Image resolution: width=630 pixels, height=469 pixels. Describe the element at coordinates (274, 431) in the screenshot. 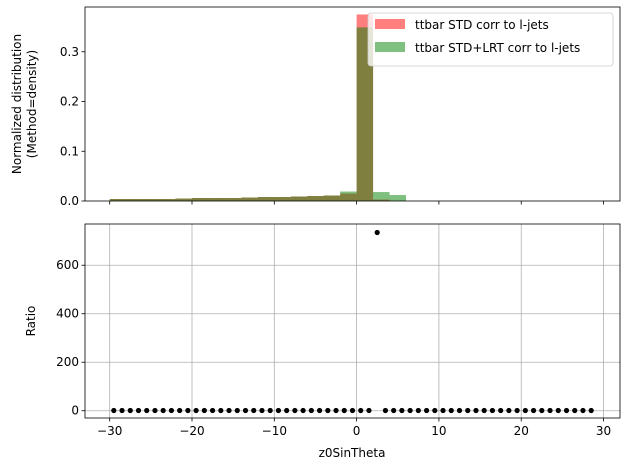

I see `ratio-x-tick-label: −10` at that location.